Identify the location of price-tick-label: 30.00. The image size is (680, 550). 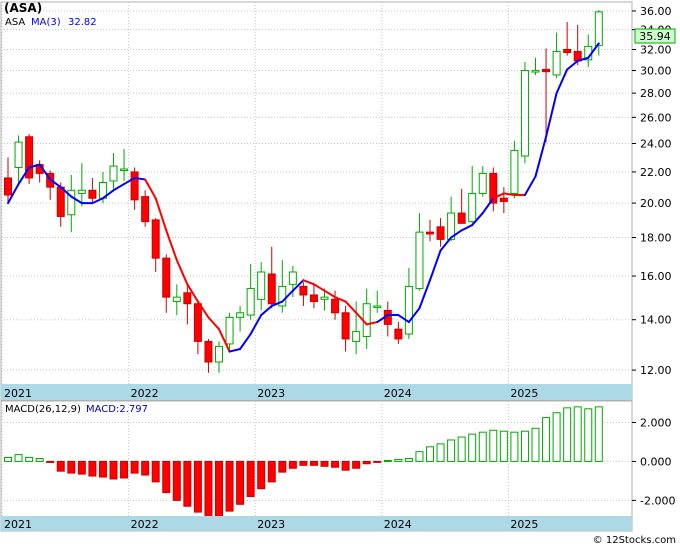
(656, 71).